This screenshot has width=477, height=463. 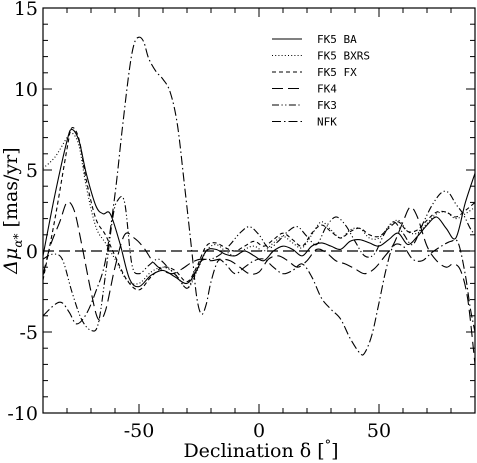 I want to click on y-axis-label: Δμα* [mas/yr], so click(x=12, y=210).